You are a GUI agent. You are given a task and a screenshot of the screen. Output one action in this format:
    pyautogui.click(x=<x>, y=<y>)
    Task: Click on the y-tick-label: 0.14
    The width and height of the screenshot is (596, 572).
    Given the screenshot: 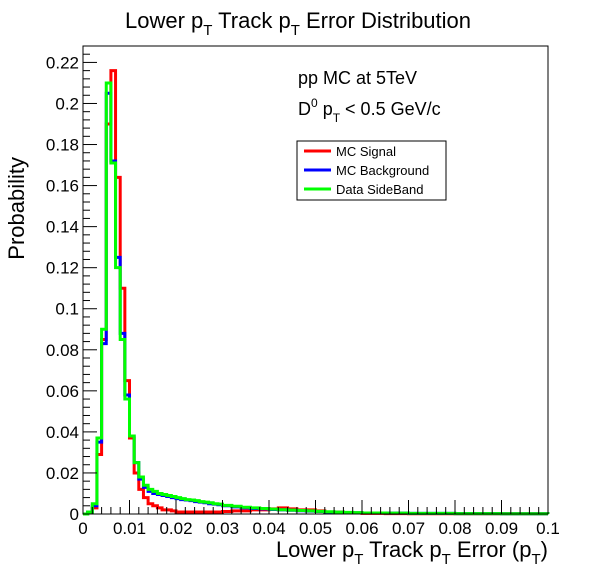 What is the action you would take?
    pyautogui.click(x=62, y=227)
    